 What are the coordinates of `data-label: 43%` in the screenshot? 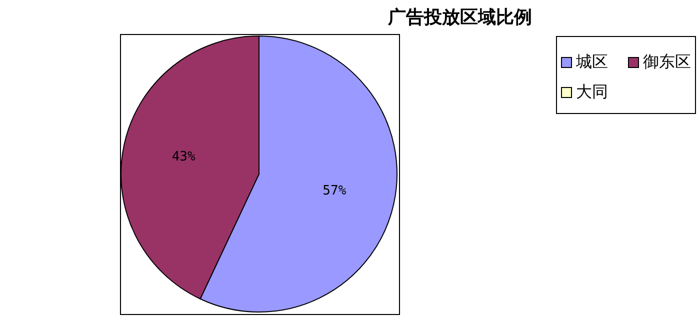 It's located at (184, 157).